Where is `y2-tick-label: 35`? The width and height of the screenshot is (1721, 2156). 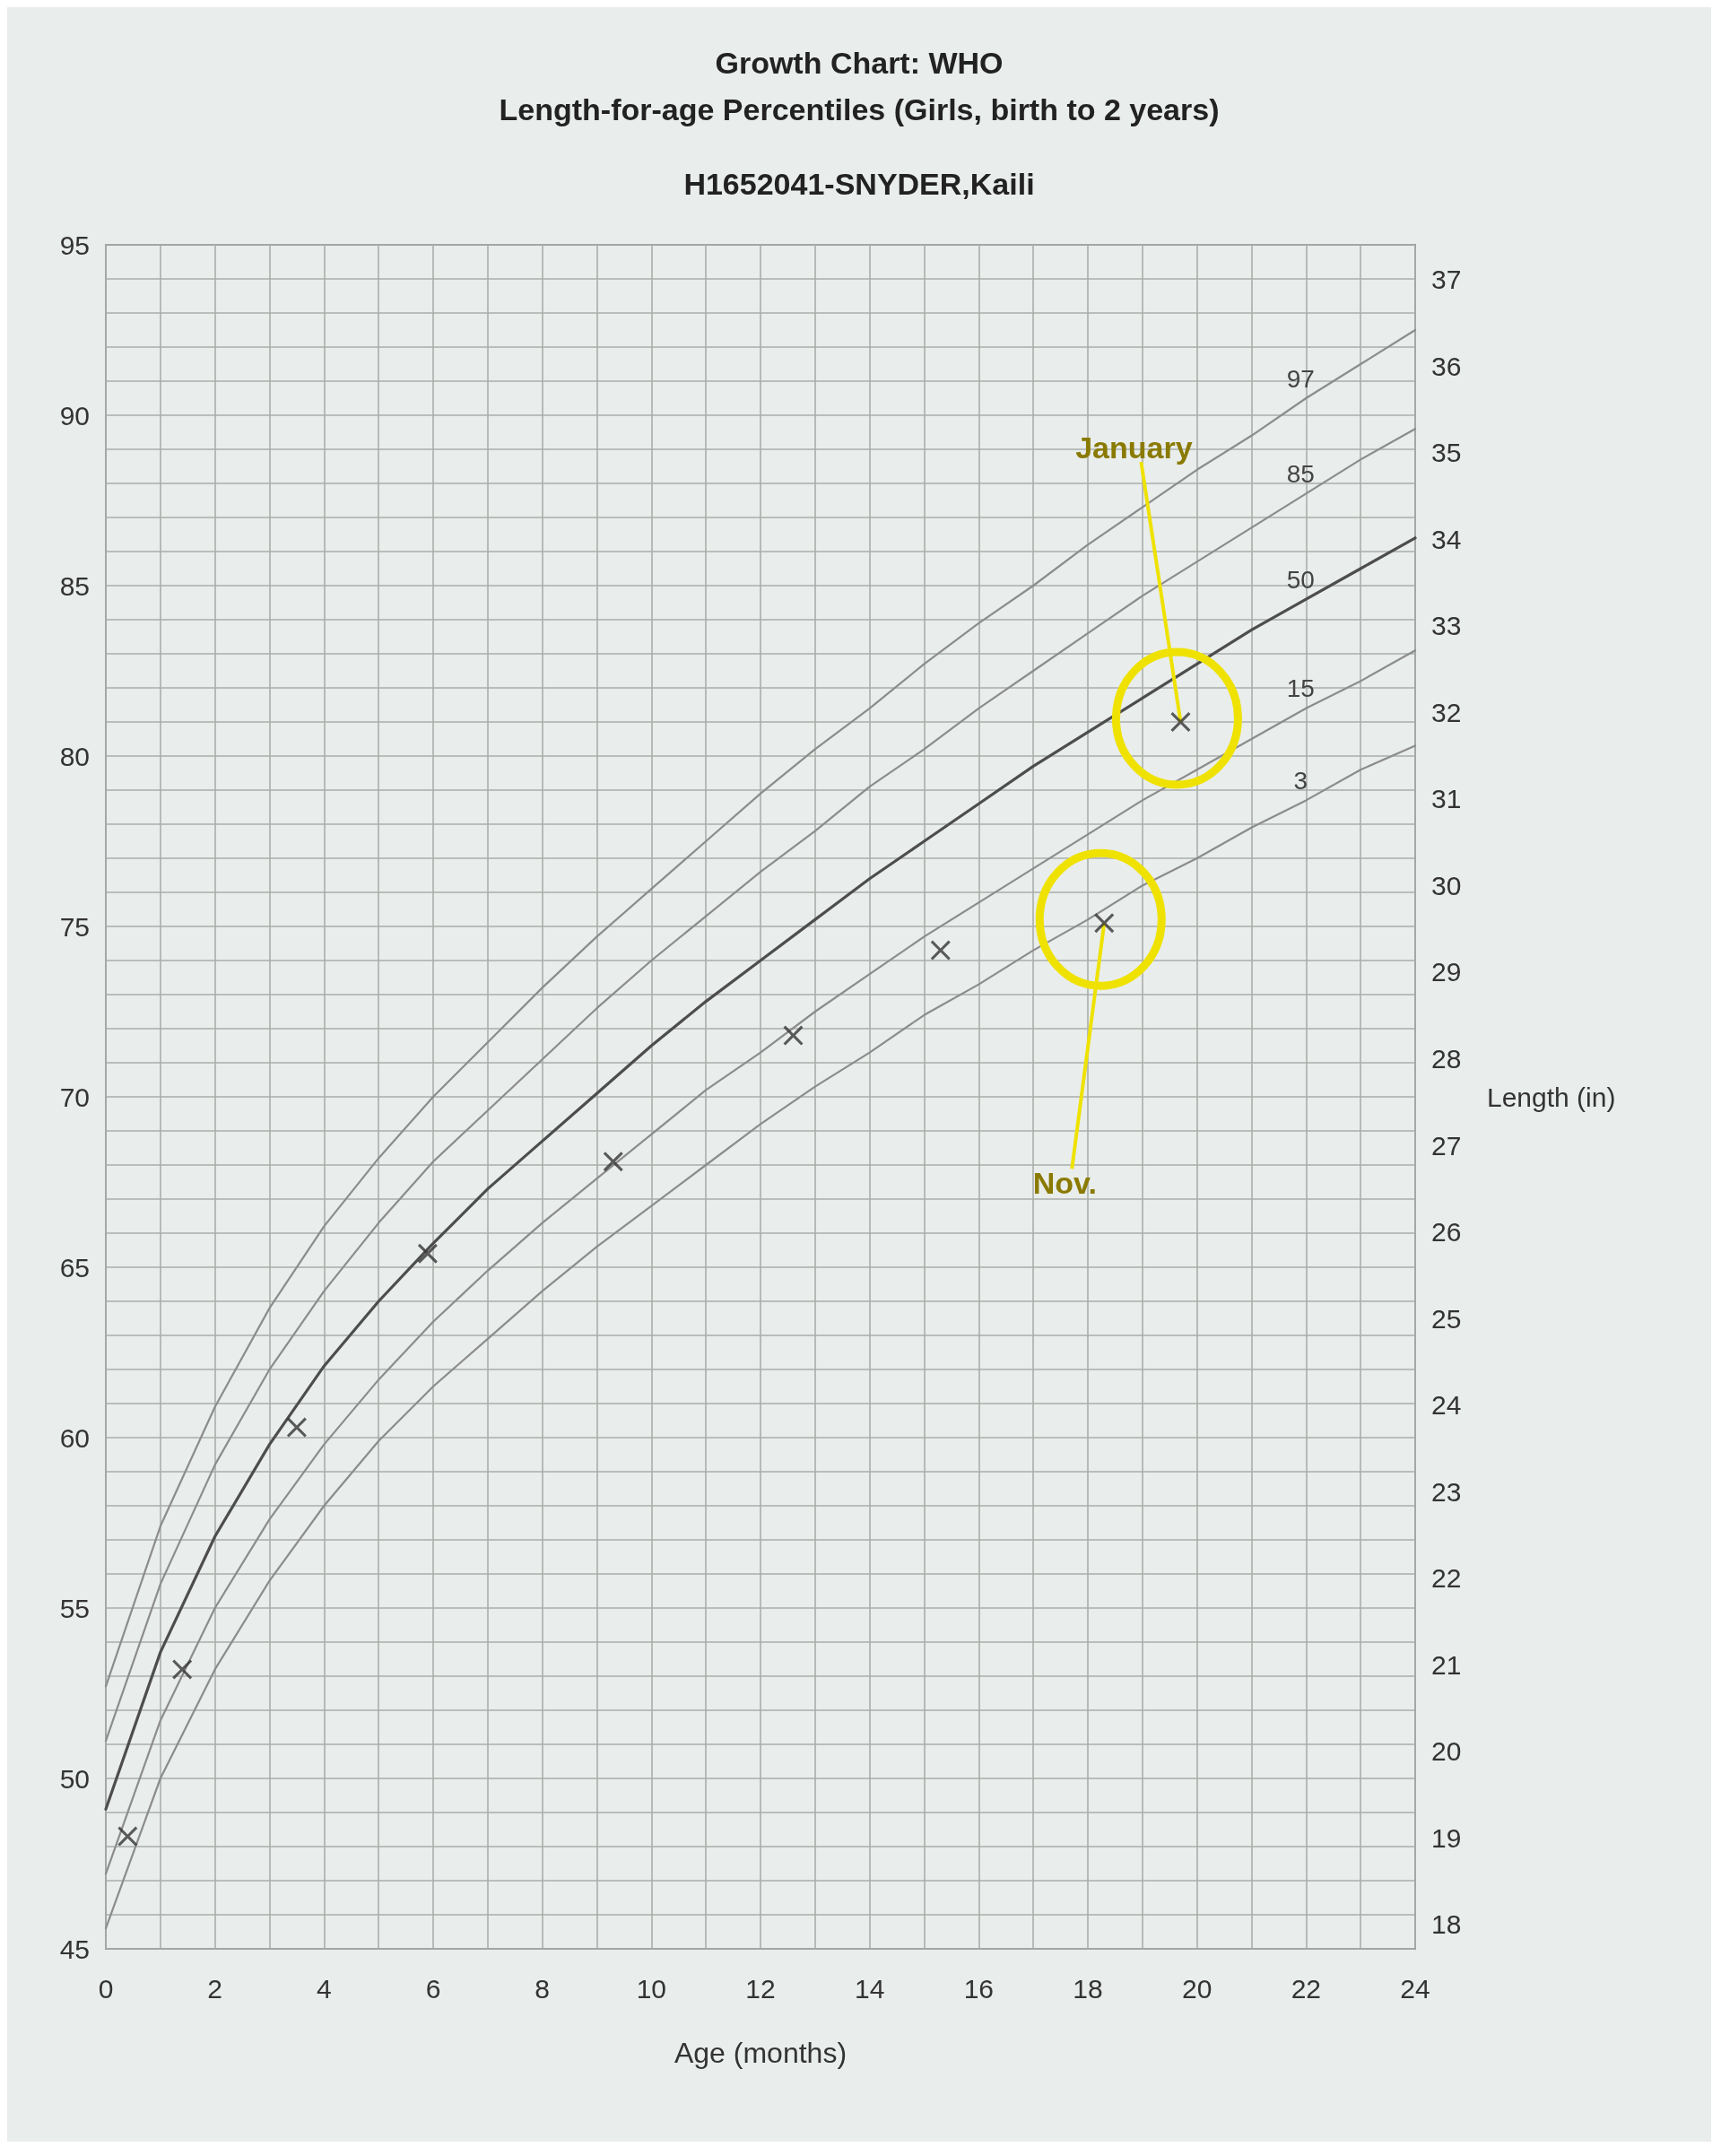 y2-tick-label: 35 is located at coordinates (1446, 453).